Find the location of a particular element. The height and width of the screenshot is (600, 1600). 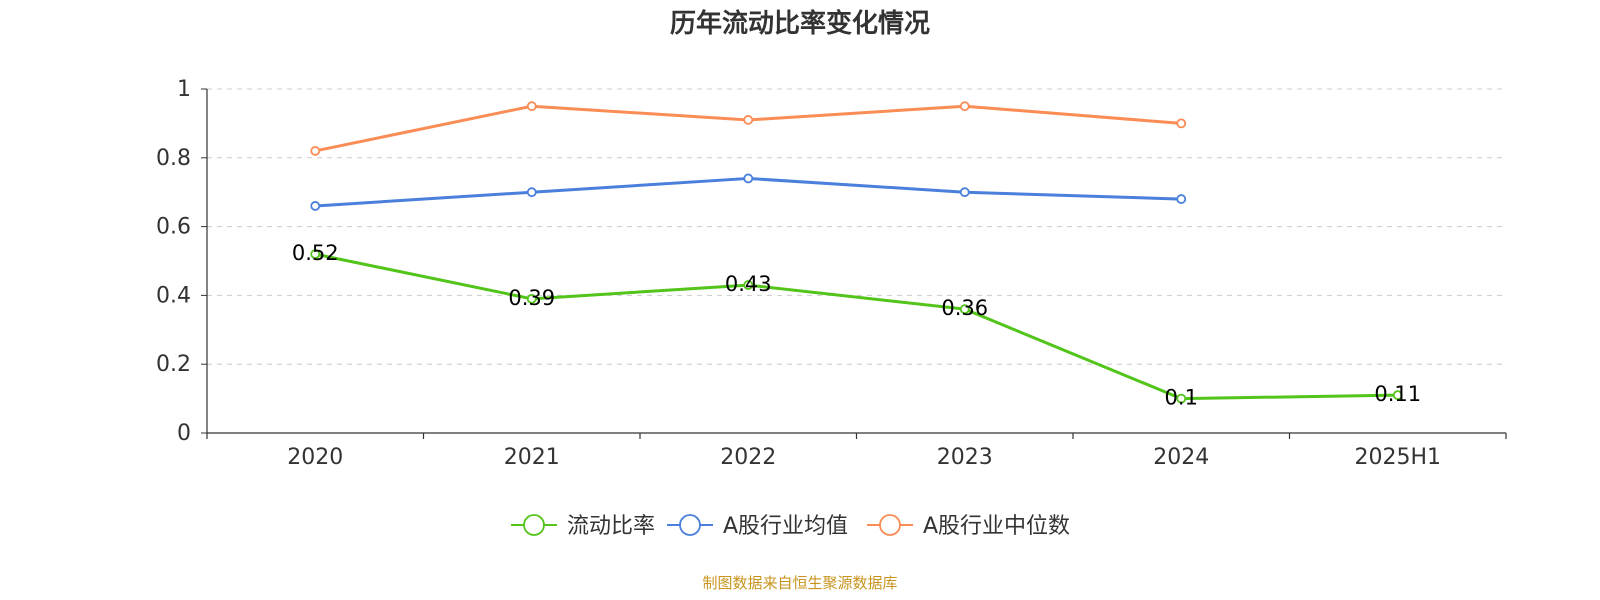

legend: 流动比率 A股行业均值 A股行业中位数 is located at coordinates (790, 526).